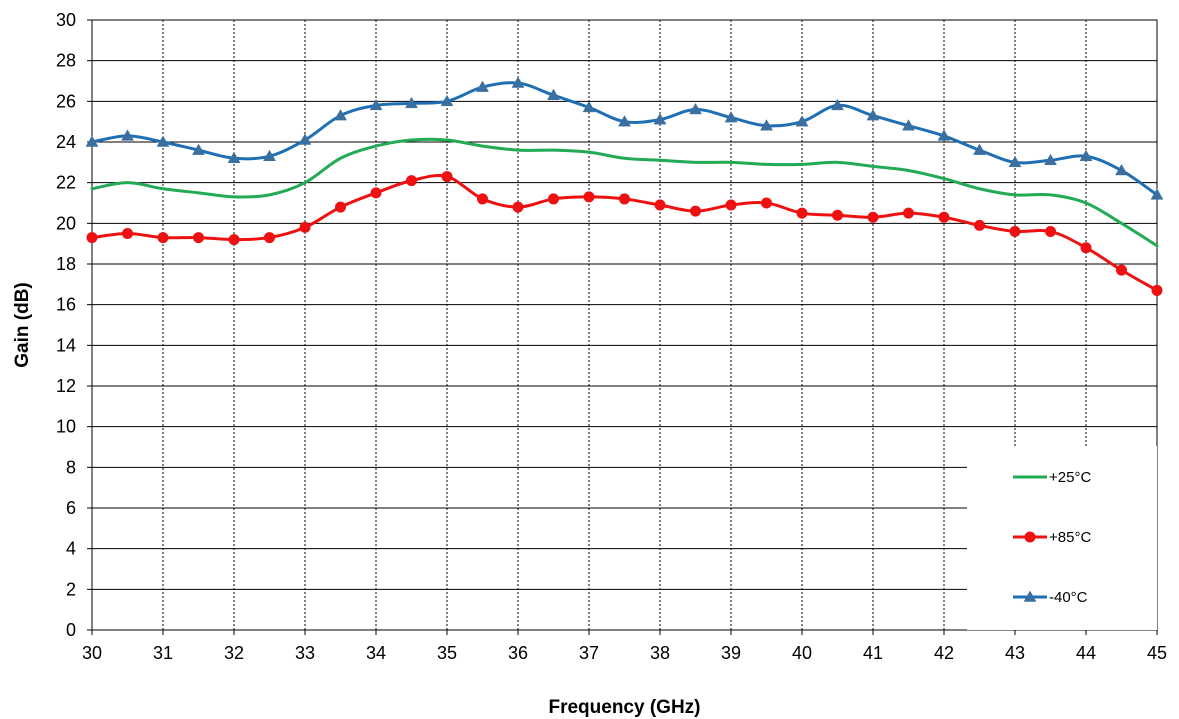 This screenshot has height=719, width=1179. What do you see at coordinates (624, 653) in the screenshot?
I see `x-tick-labels: 30 31 32 33 34 35 36 37 38 39 40 41 42 43 44 45` at bounding box center [624, 653].